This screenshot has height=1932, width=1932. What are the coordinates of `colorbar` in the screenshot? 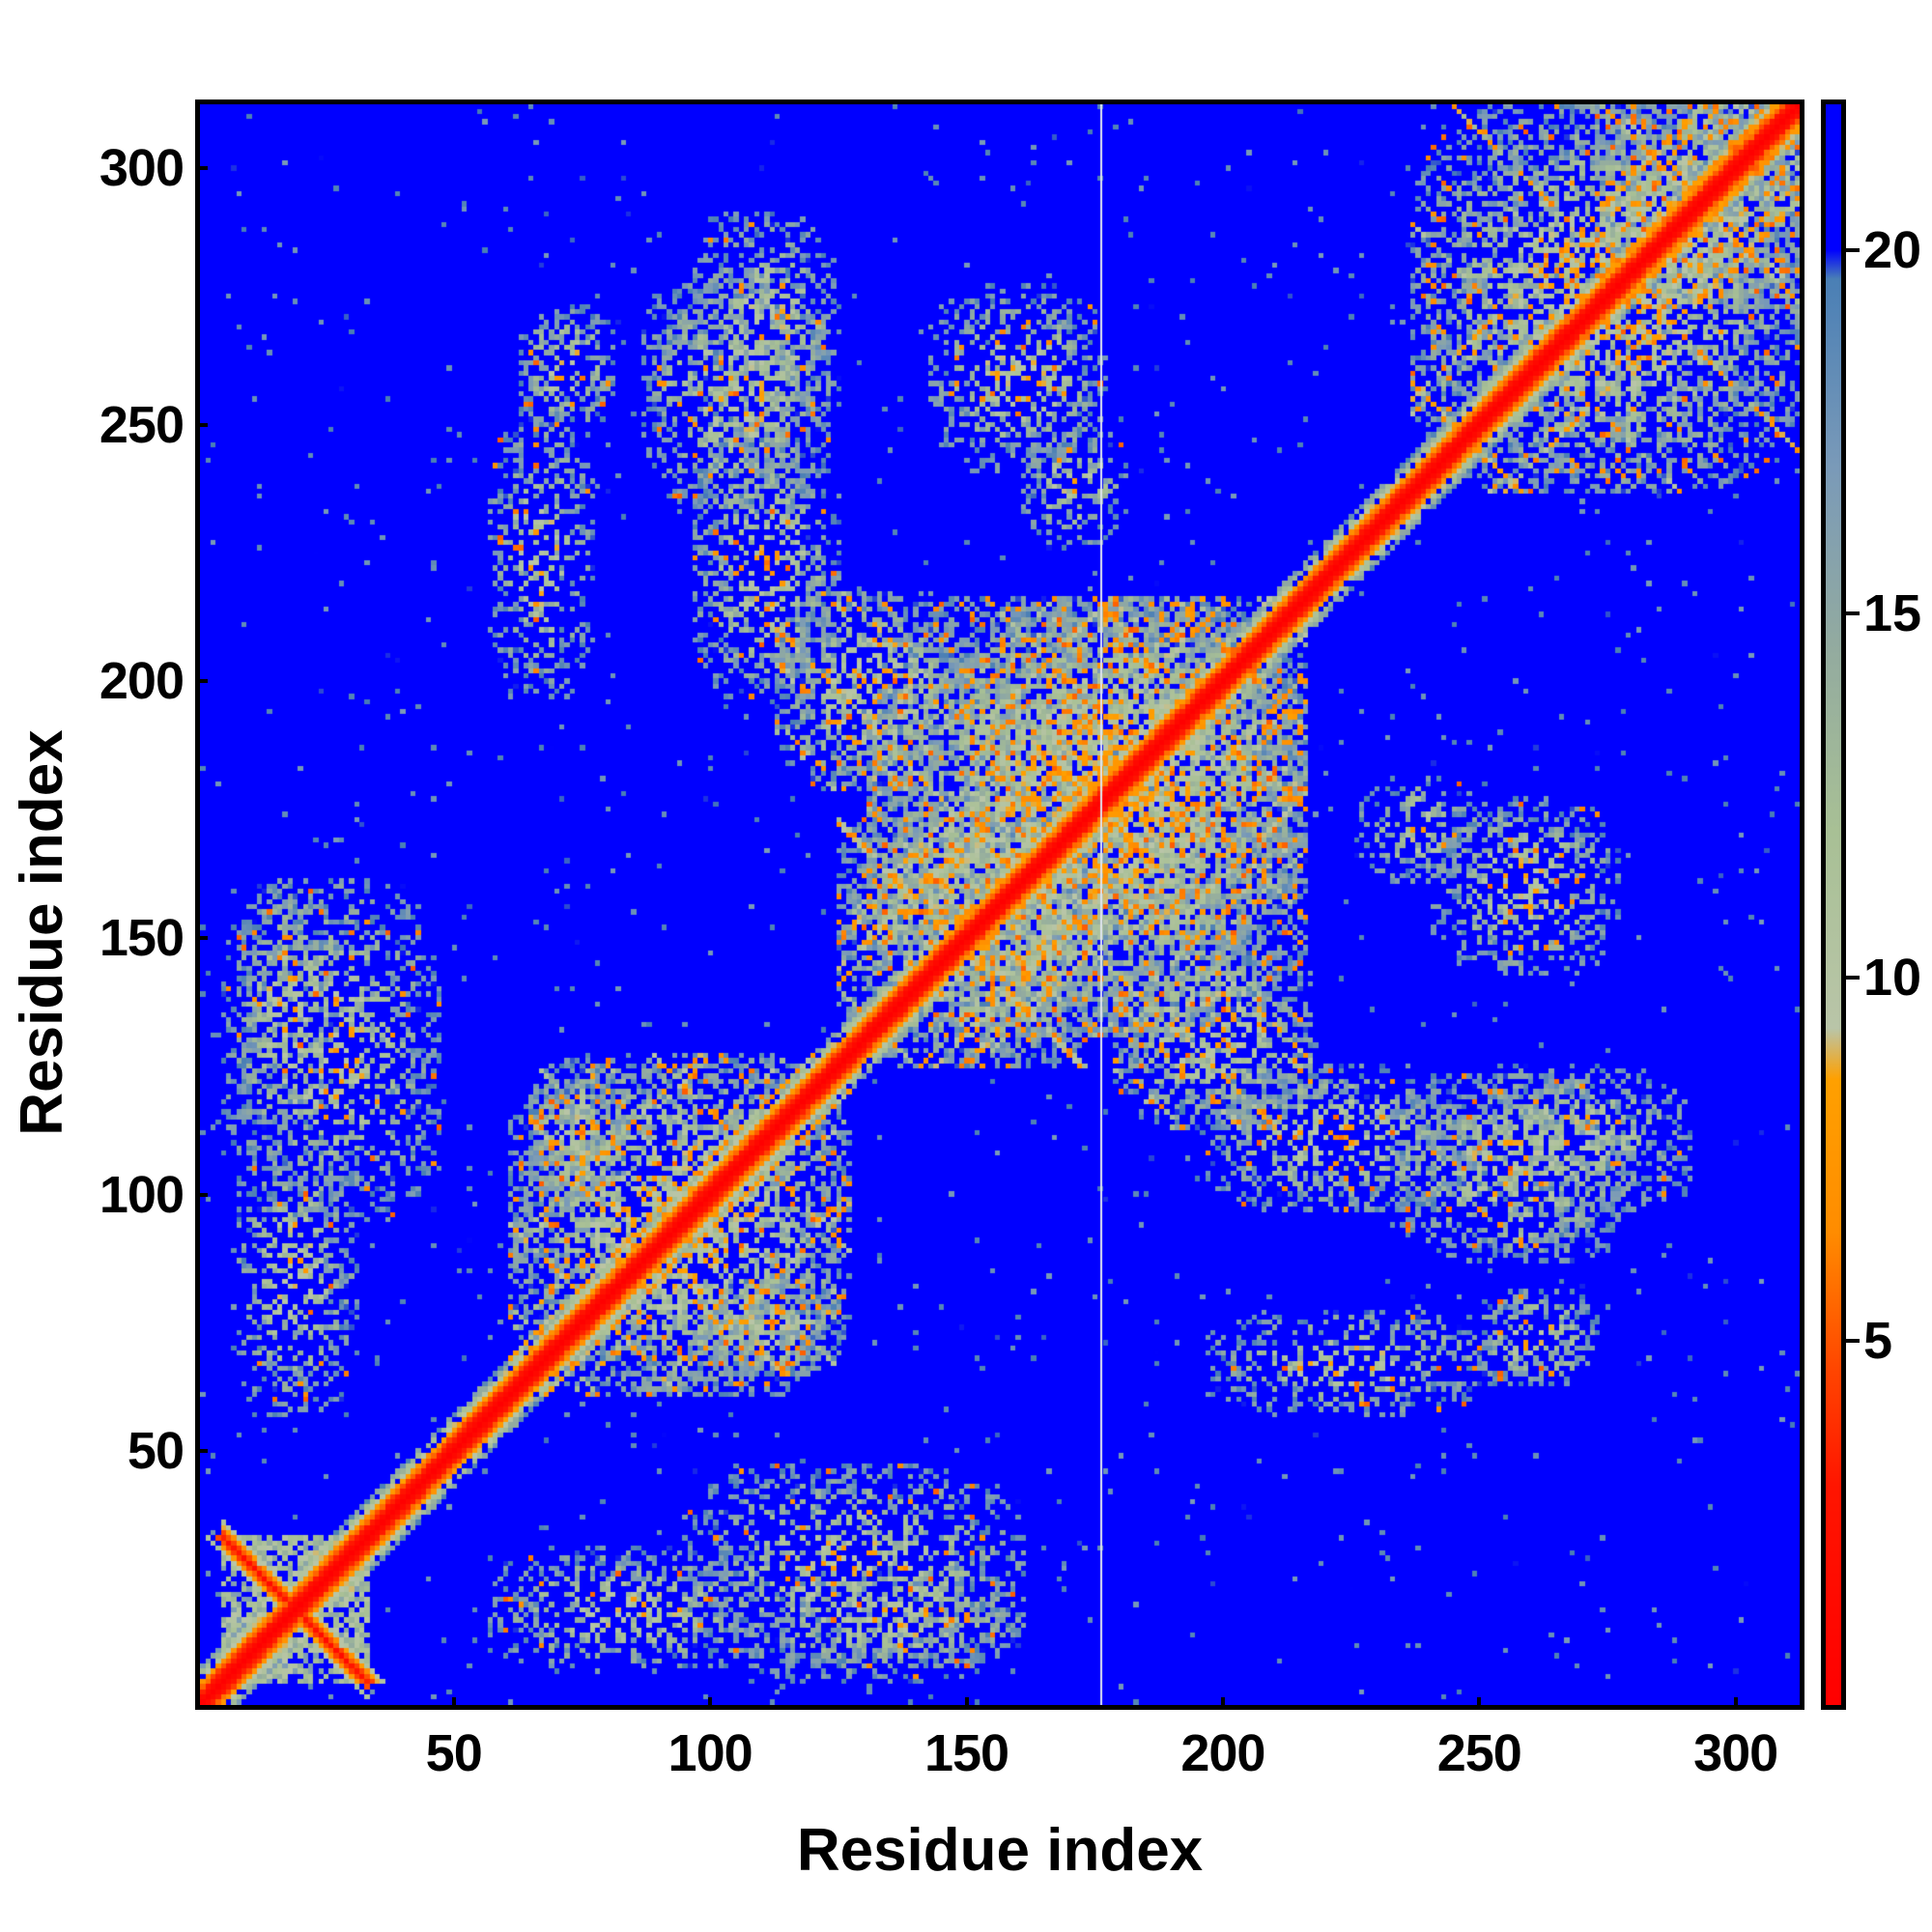 It's located at (1833, 904).